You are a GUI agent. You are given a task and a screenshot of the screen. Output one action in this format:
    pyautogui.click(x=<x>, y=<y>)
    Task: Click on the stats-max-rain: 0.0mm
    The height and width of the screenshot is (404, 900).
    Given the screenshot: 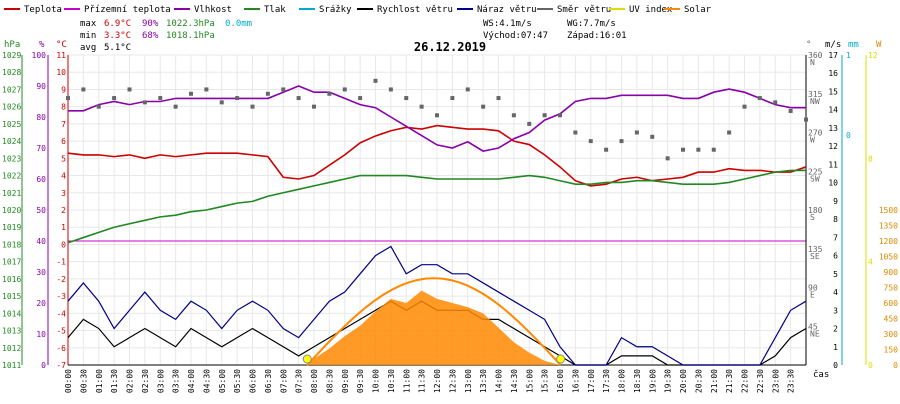 What is the action you would take?
    pyautogui.click(x=238, y=24)
    